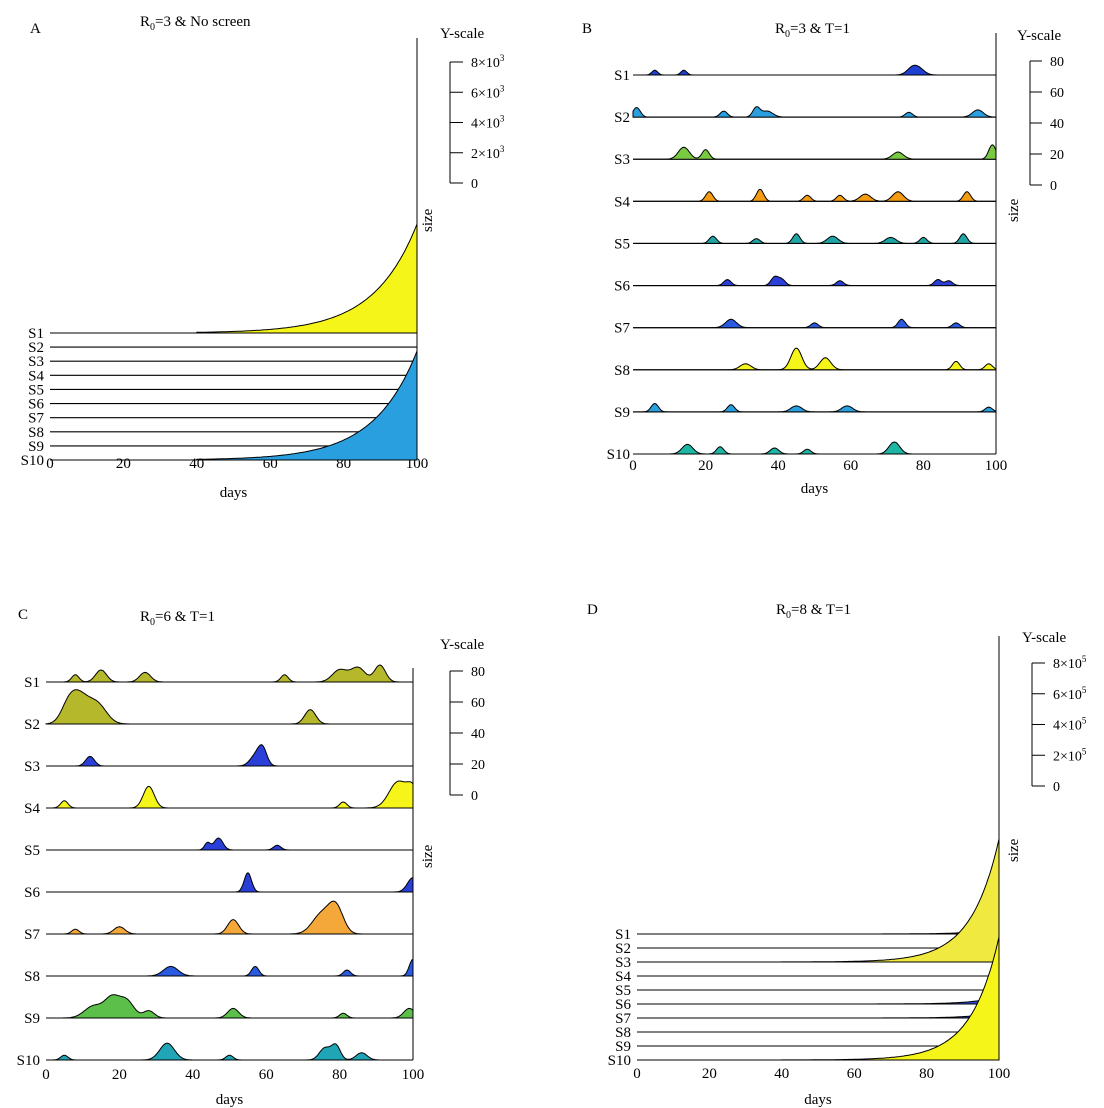 The height and width of the screenshot is (1108, 1104). What do you see at coordinates (815, 152) in the screenshot?
I see `area-s3` at bounding box center [815, 152].